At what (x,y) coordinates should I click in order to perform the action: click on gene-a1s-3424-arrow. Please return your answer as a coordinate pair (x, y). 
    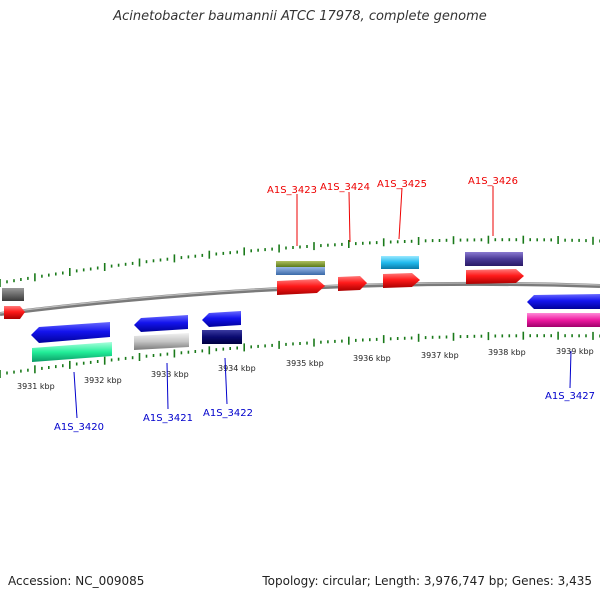
    Looking at the image, I should click on (352, 283).